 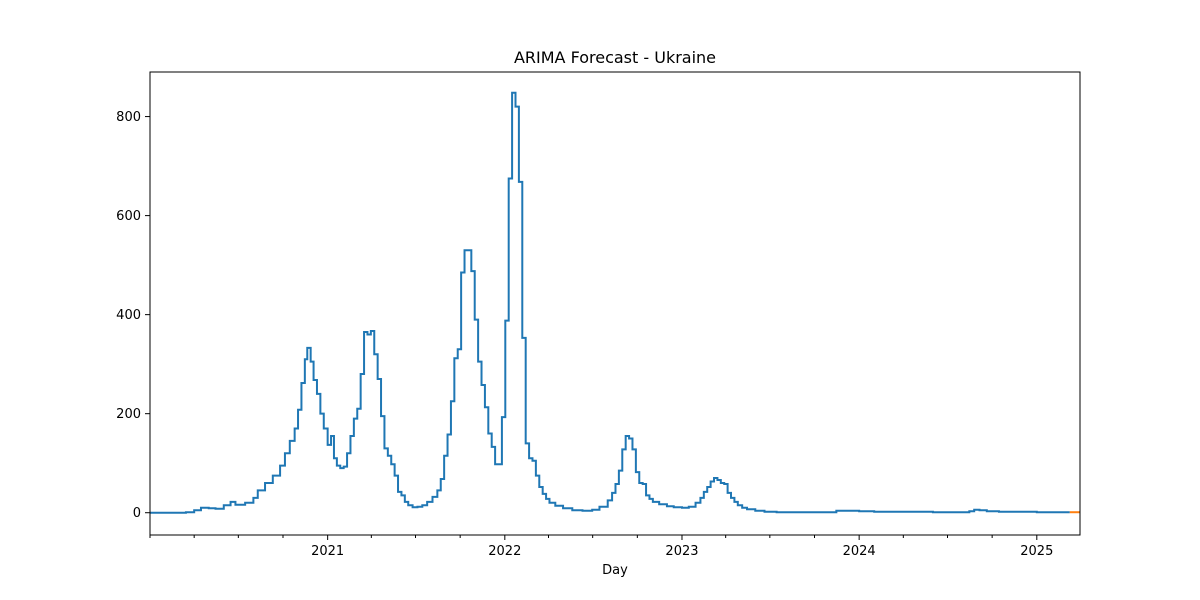 I want to click on x-axis: 2021 2022 2023 2024 2025, so click(x=601, y=547).